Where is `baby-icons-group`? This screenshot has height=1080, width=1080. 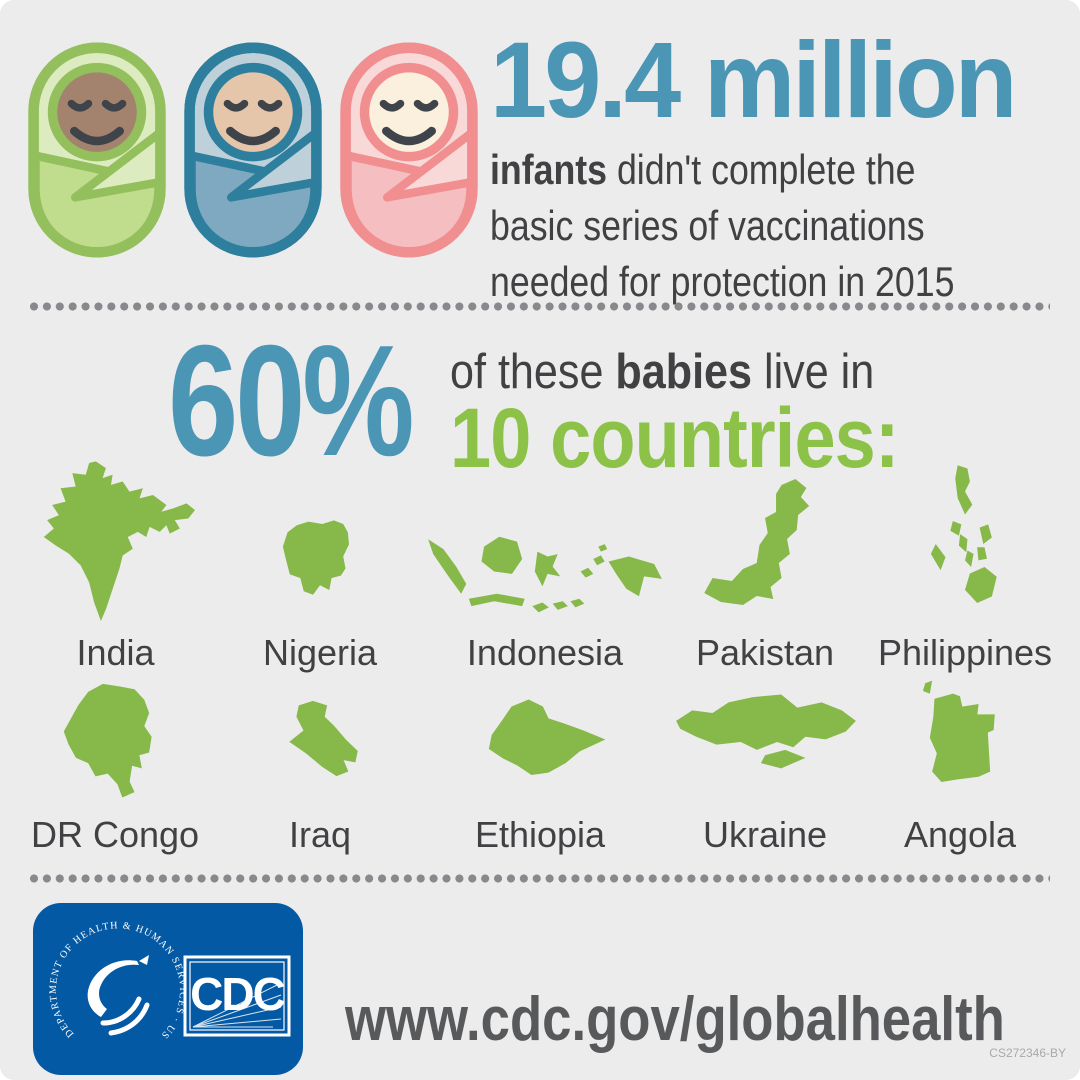 baby-icons-group is located at coordinates (253, 150).